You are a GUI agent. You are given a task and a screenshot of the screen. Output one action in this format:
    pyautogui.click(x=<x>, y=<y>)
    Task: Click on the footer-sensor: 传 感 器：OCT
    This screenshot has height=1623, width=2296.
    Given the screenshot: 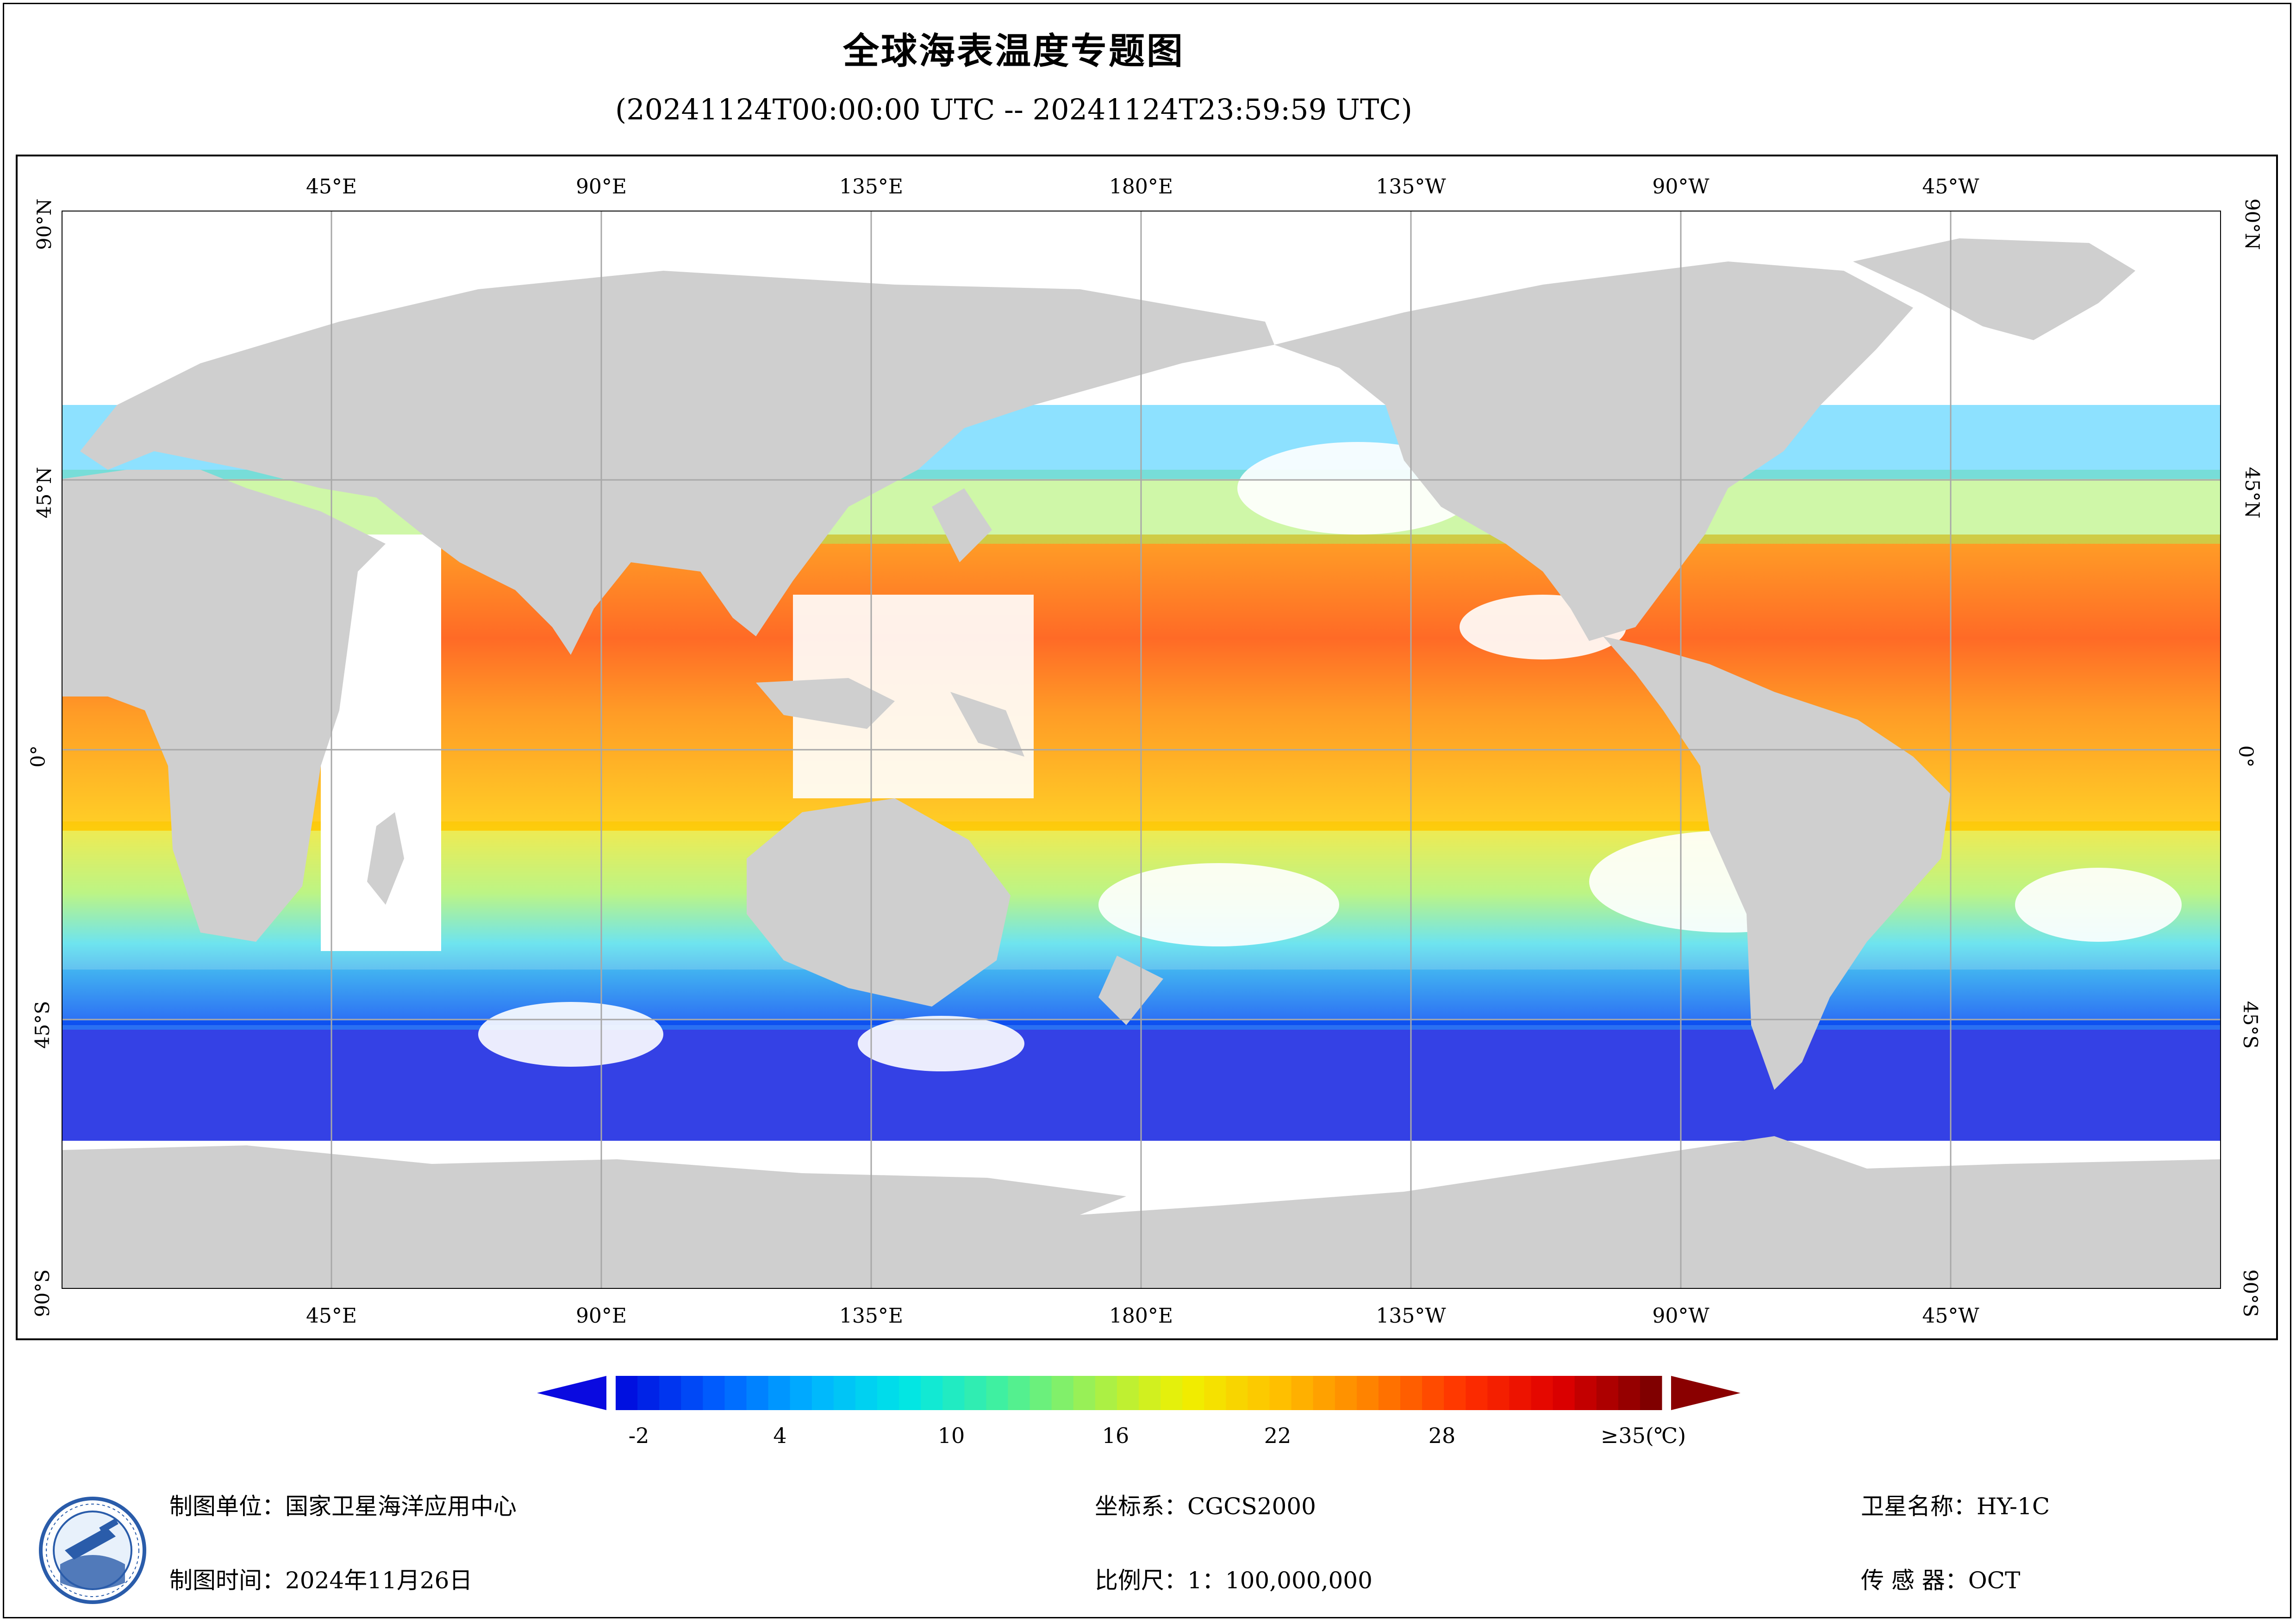 What is the action you would take?
    pyautogui.click(x=1941, y=1580)
    